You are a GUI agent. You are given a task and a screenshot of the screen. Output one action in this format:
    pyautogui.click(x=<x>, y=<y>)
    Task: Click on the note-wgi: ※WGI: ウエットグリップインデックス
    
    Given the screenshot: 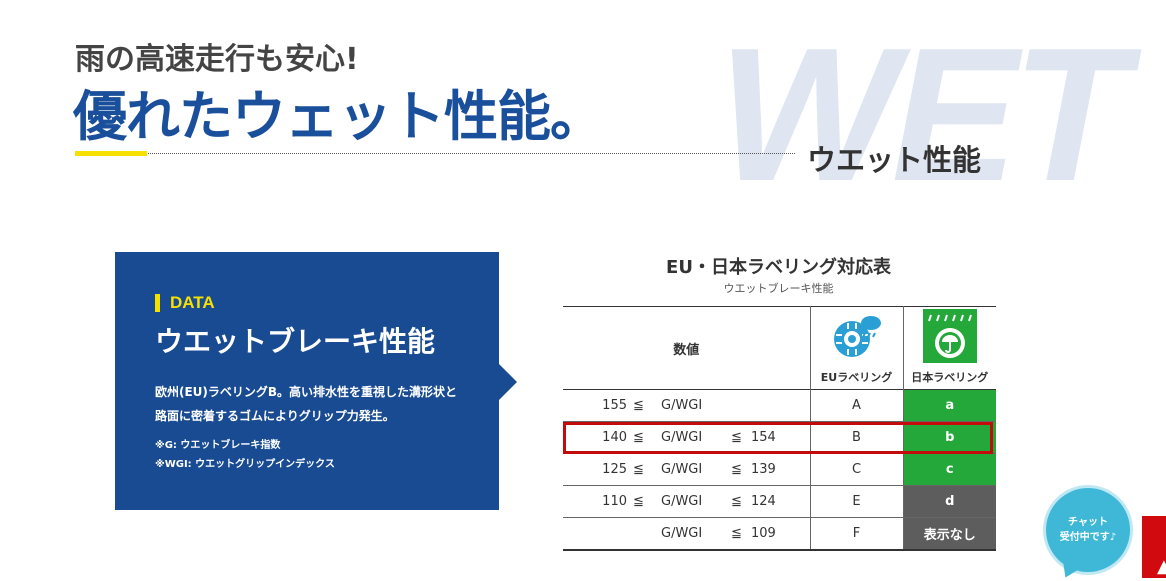 What is the action you would take?
    pyautogui.click(x=245, y=464)
    